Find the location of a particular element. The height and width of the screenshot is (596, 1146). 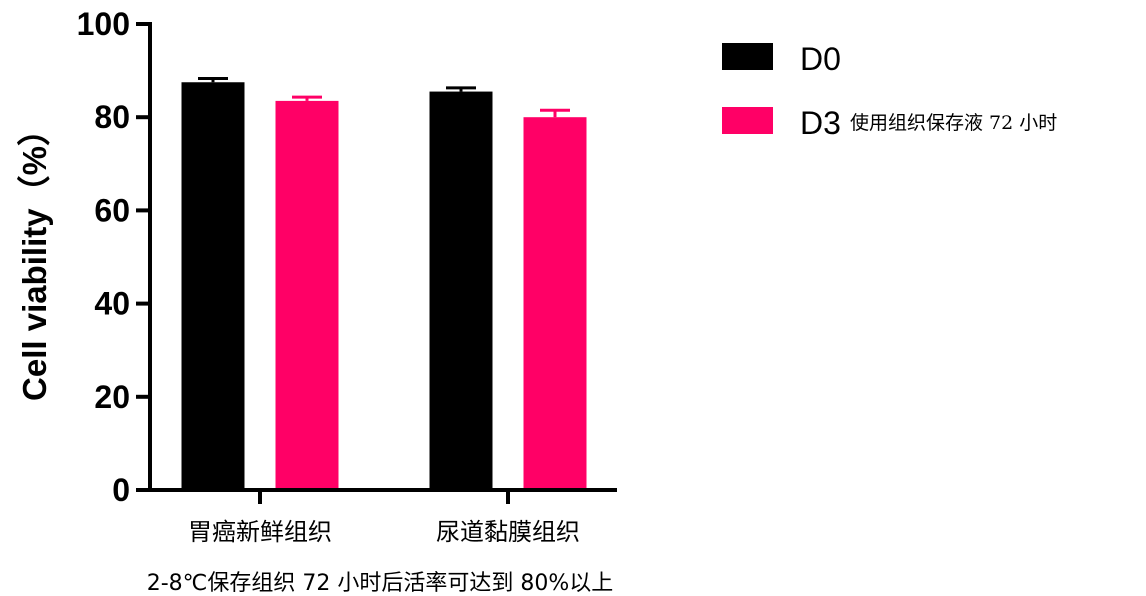

legend-note: 使用组织保存液 72 小时 is located at coordinates (953, 123).